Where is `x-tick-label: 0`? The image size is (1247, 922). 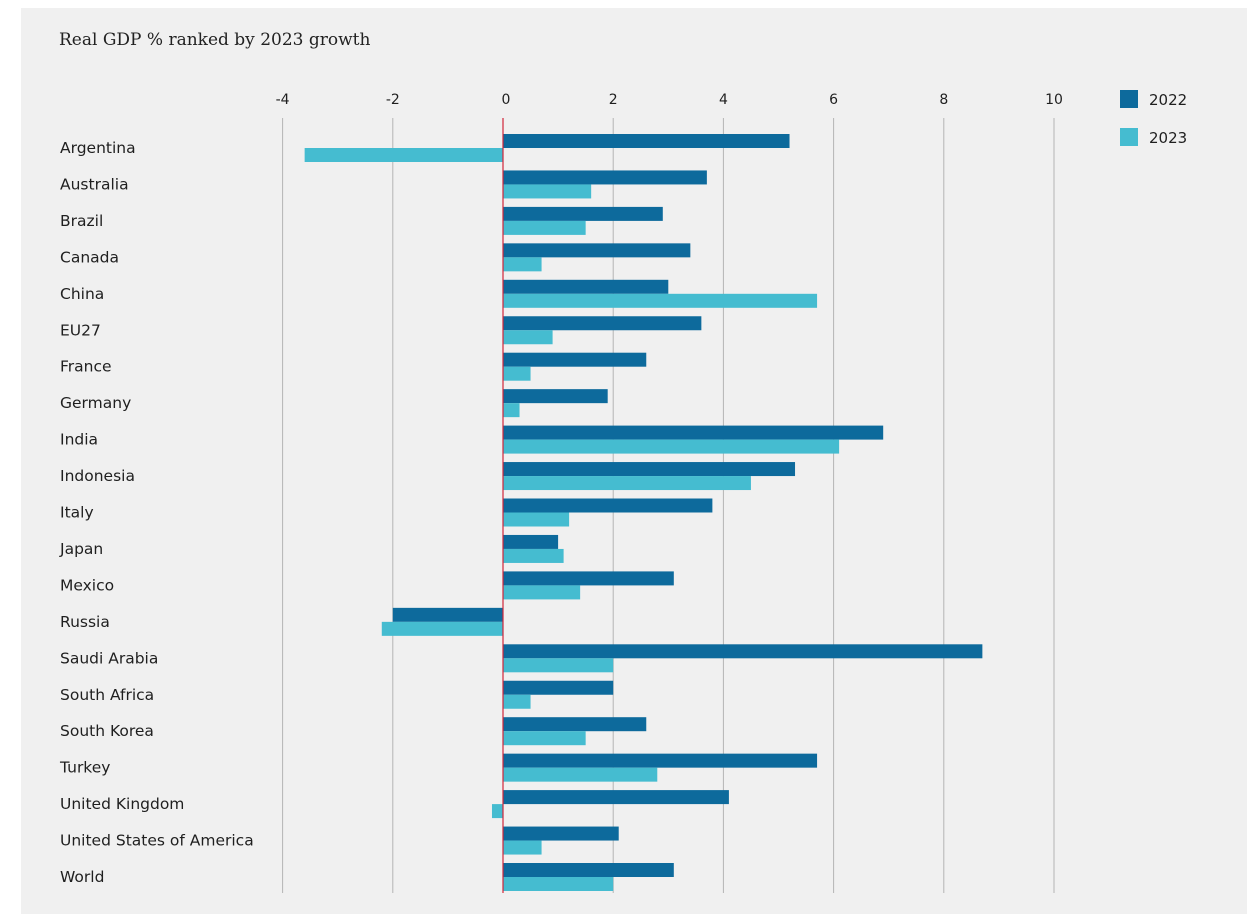
x-tick-label: 0 is located at coordinates (506, 100).